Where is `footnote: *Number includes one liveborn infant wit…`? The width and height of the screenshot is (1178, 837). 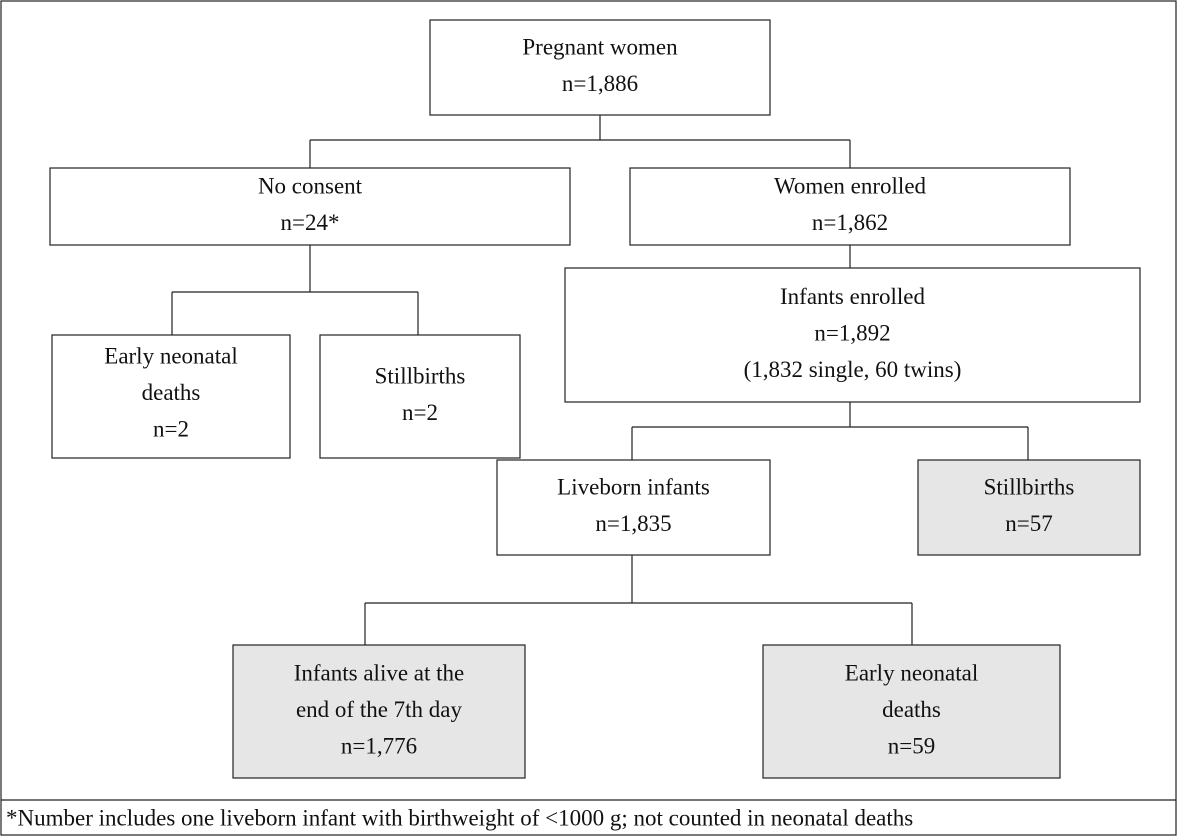 footnote: *Number includes one liveborn infant wit… is located at coordinates (459, 817).